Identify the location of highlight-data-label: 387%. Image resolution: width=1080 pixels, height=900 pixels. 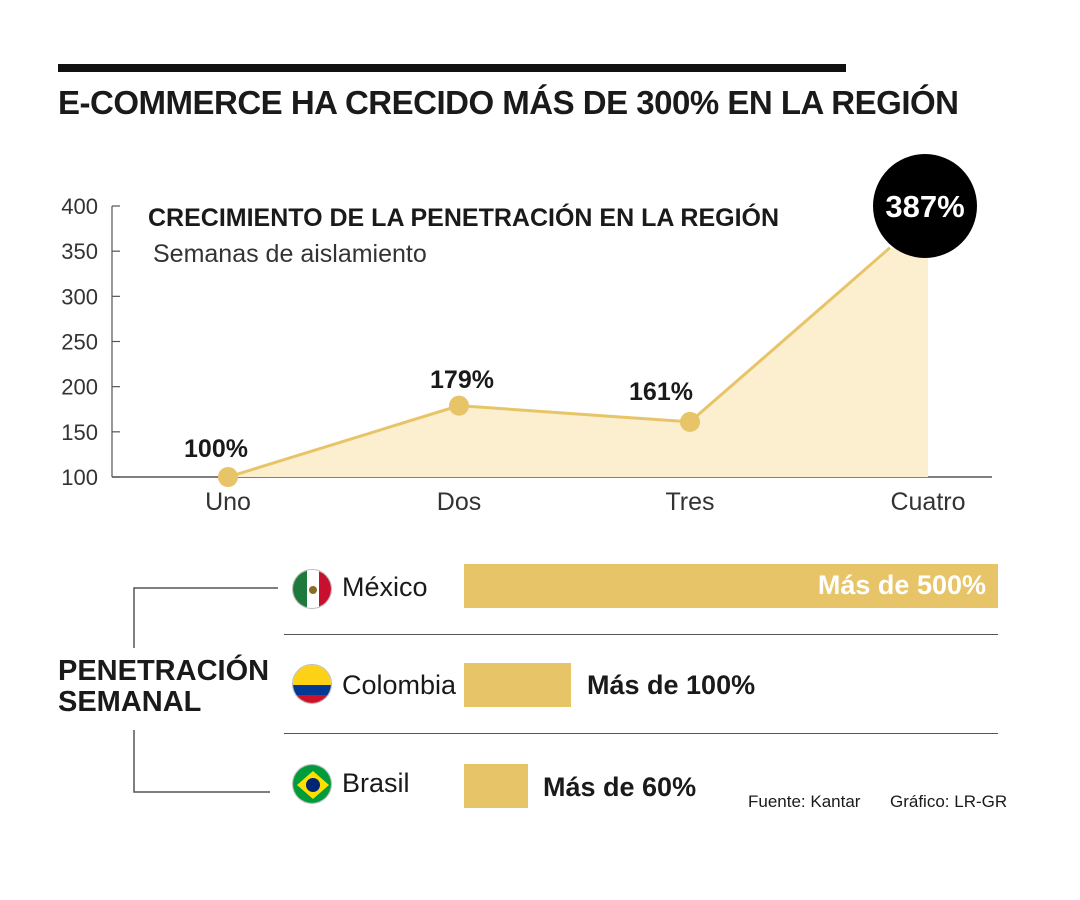
(924, 206).